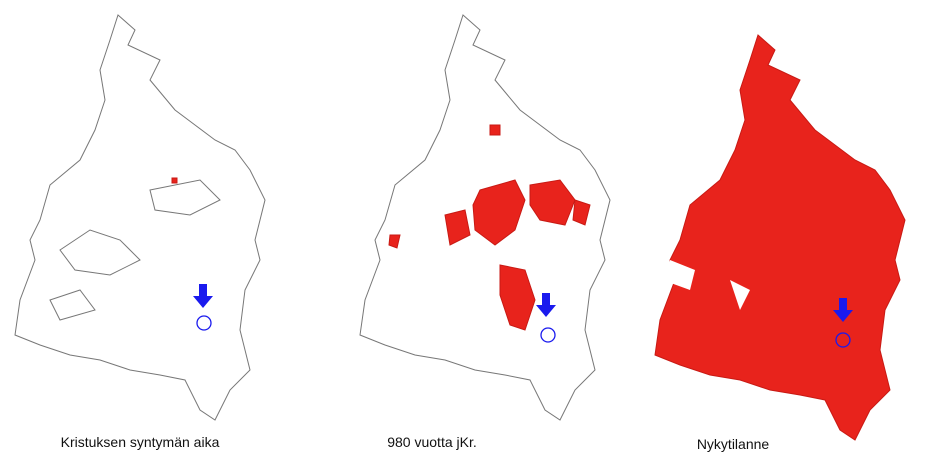 This screenshot has height=470, width=945. Describe the element at coordinates (140, 442) in the screenshot. I see `caption: Kristuksen syntymän aika` at that location.